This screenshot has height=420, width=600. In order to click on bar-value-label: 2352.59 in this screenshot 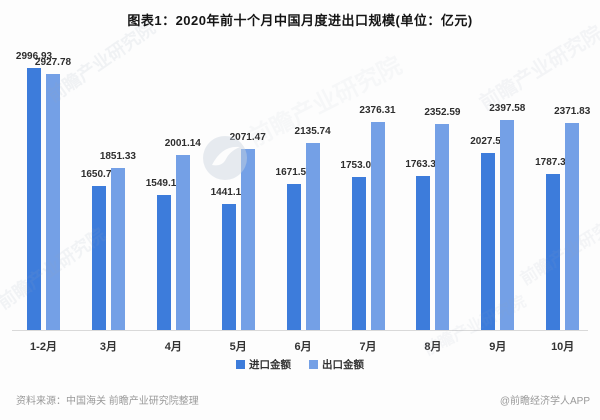, I will do `click(442, 113)`.